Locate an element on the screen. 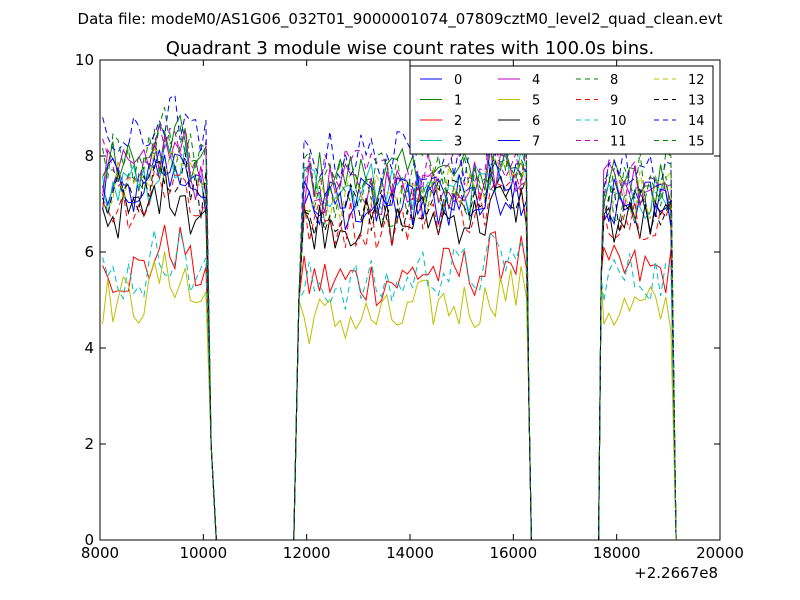 The height and width of the screenshot is (600, 800). x-tick-label: 12000 is located at coordinates (307, 553).